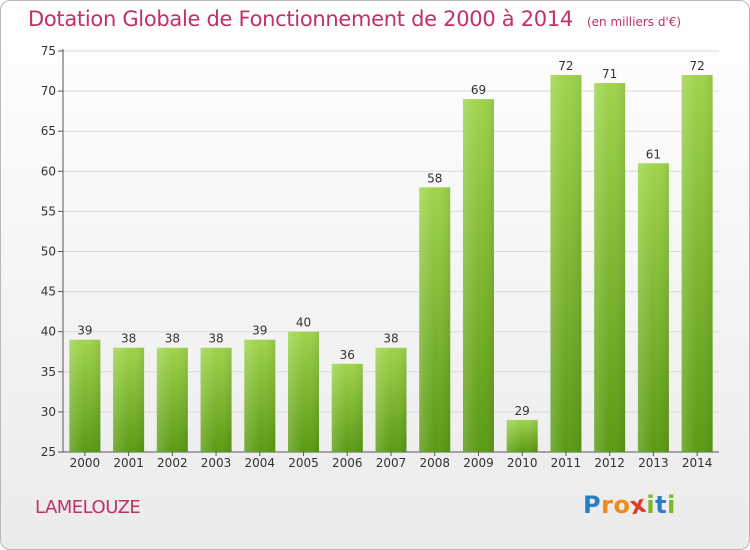  Describe the element at coordinates (303, 323) in the screenshot. I see `data-label: 40` at that location.